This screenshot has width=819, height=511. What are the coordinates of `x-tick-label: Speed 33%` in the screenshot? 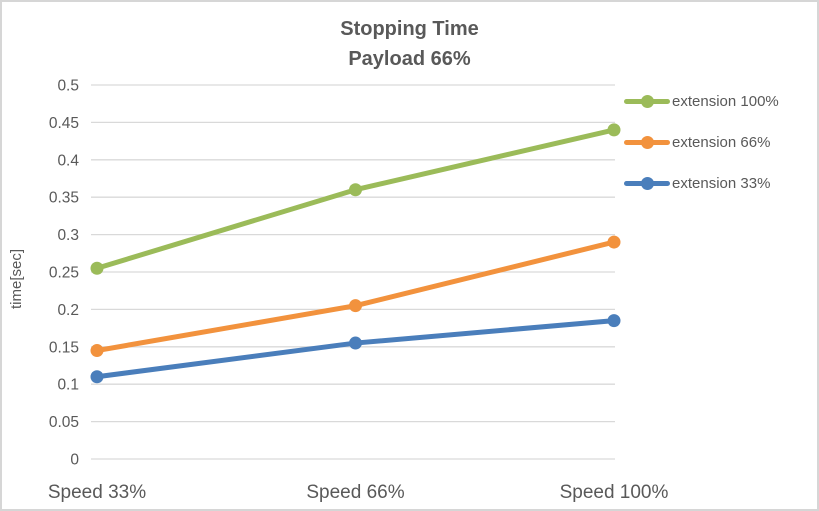 It's located at (97, 492).